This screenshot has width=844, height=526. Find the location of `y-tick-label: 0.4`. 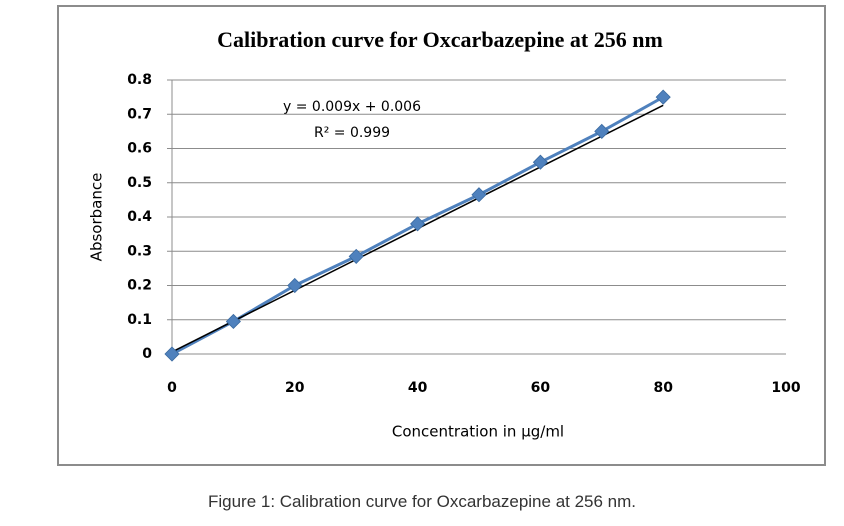

y-tick-label: 0.4 is located at coordinates (139, 217).